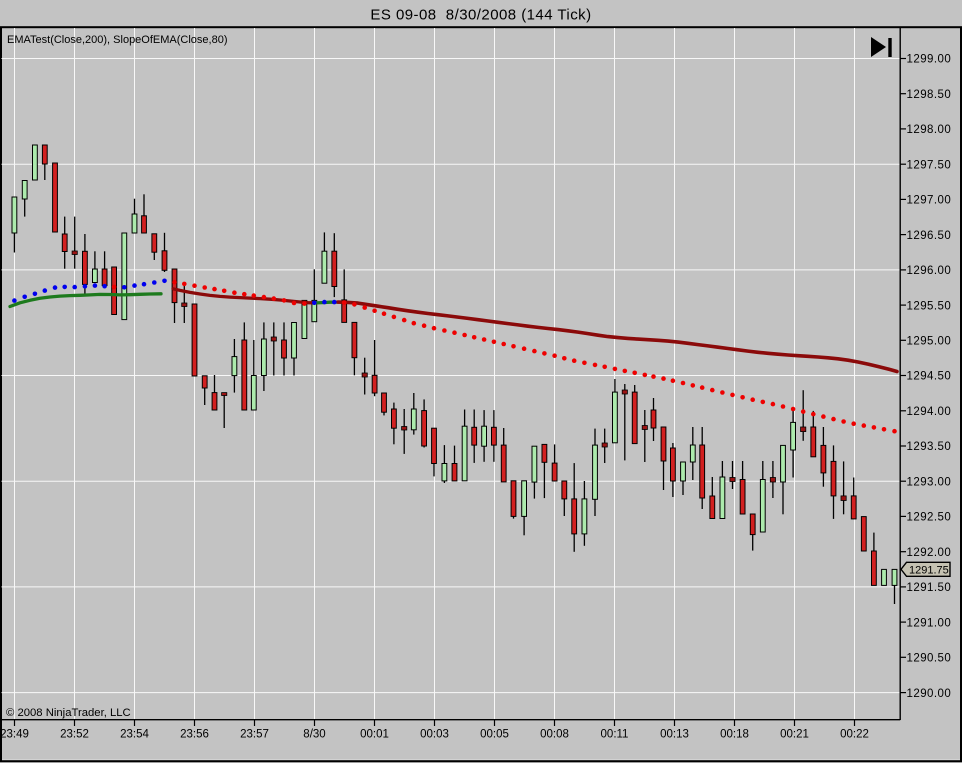 The image size is (962, 763). I want to click on svg-text: 1290.00, so click(929, 694).